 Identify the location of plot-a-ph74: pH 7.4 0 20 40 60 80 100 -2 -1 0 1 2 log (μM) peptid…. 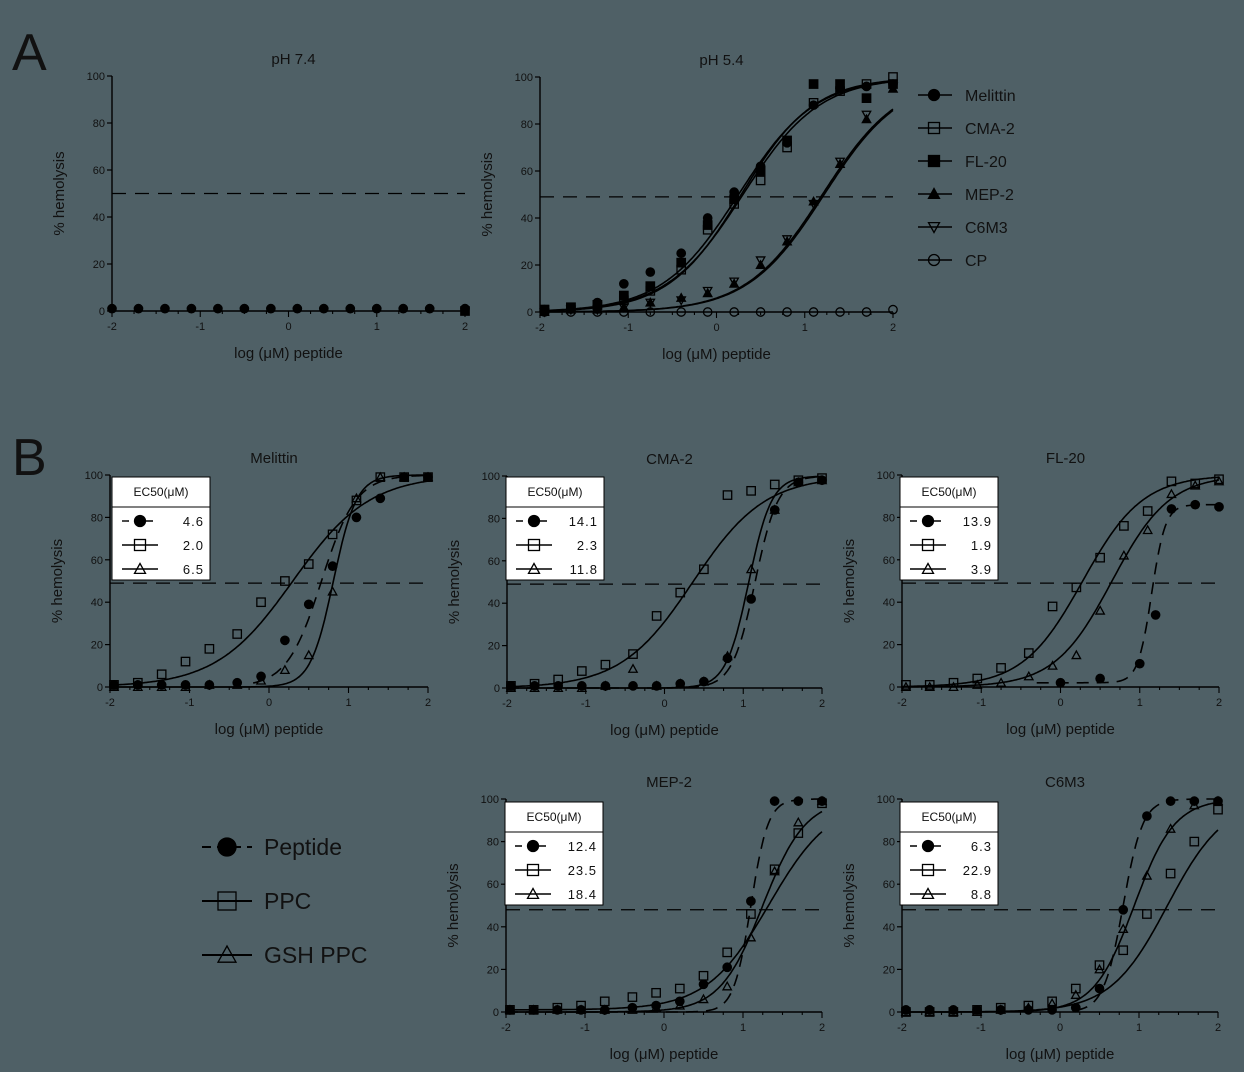
(260, 206).